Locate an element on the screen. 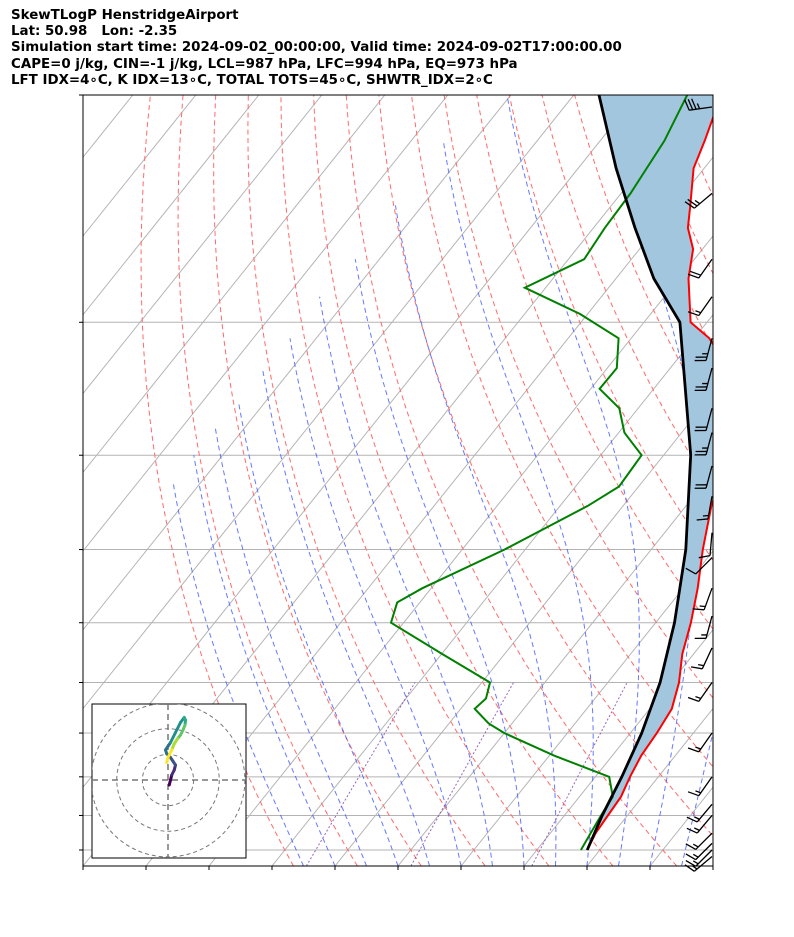 This screenshot has height=937, width=794. temperature-line is located at coordinates (649, 482).